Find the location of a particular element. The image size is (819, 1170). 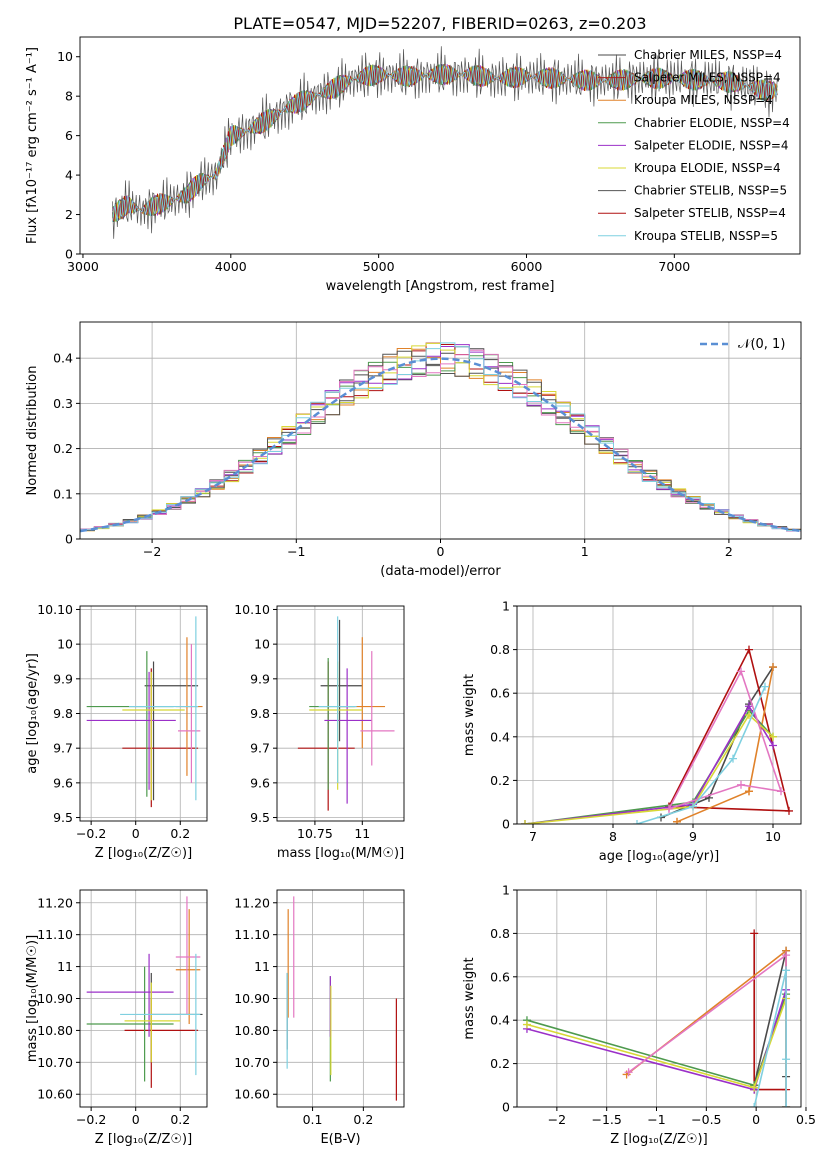

y-tick-label: 9.7 is located at coordinates (260, 748).